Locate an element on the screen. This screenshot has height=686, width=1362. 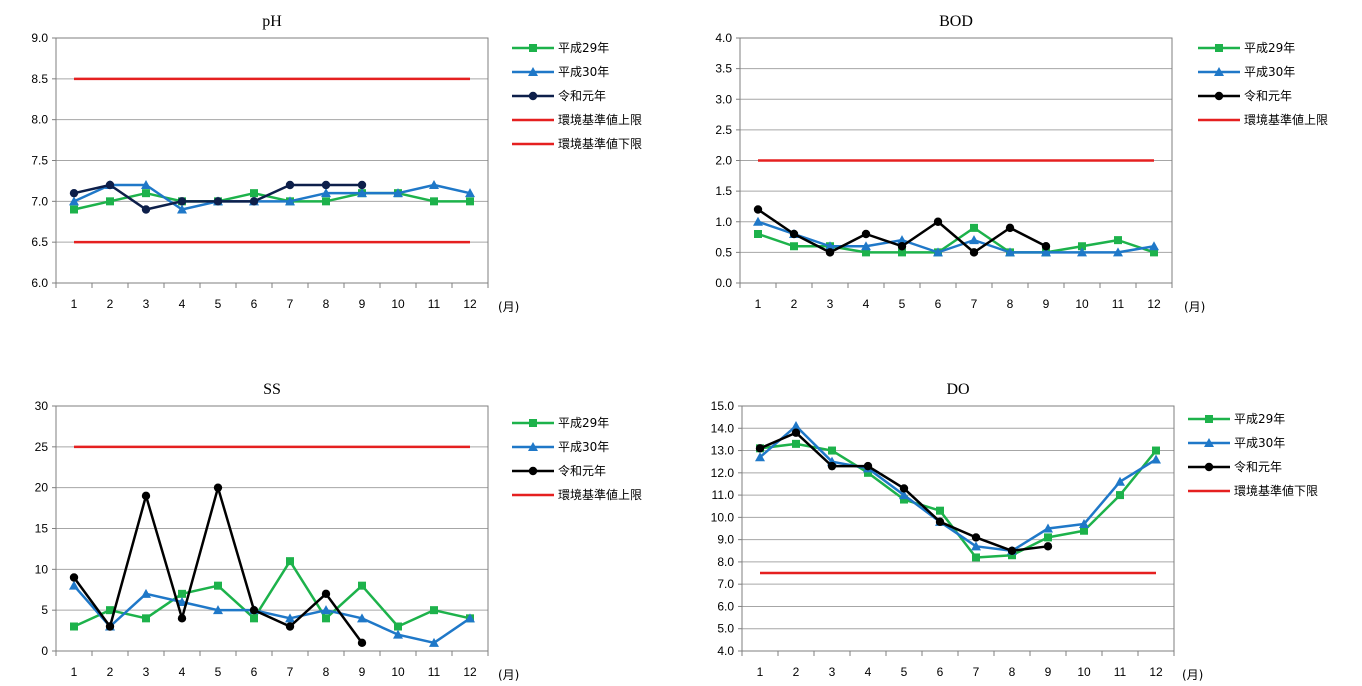
y-tick-label: 7.0 is located at coordinates (39, 201).